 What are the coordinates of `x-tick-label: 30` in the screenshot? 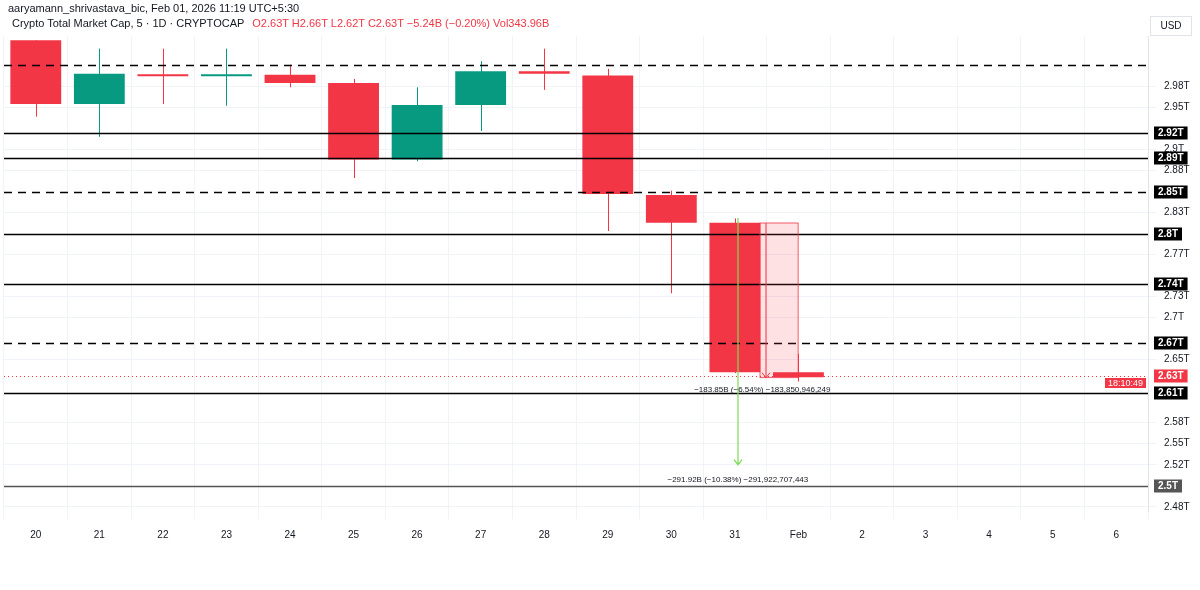 It's located at (671, 534).